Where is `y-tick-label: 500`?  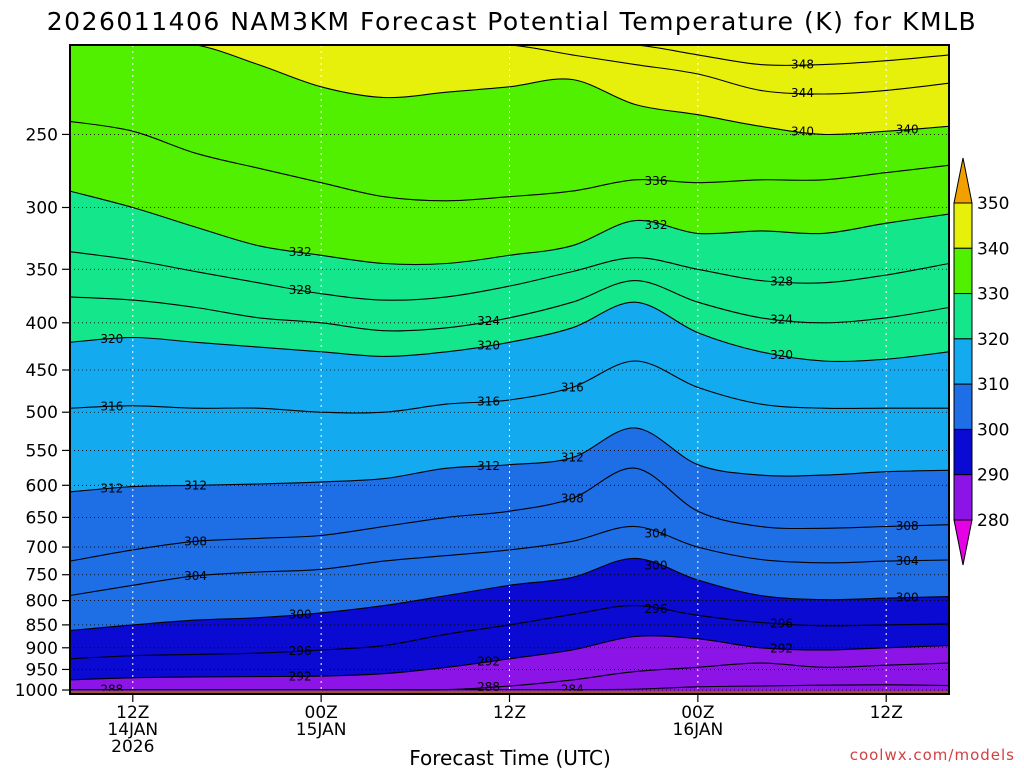 y-tick-label: 500 is located at coordinates (42, 413).